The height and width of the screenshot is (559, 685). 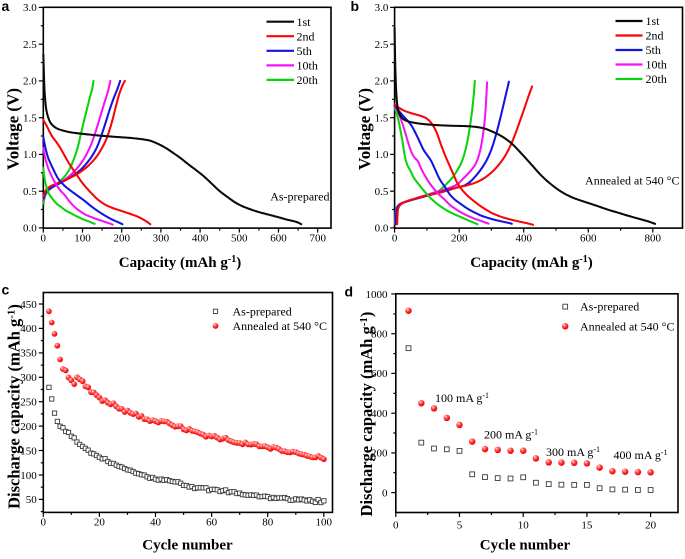 I want to click on svg-text: 200 mA g-1, so click(x=511, y=435).